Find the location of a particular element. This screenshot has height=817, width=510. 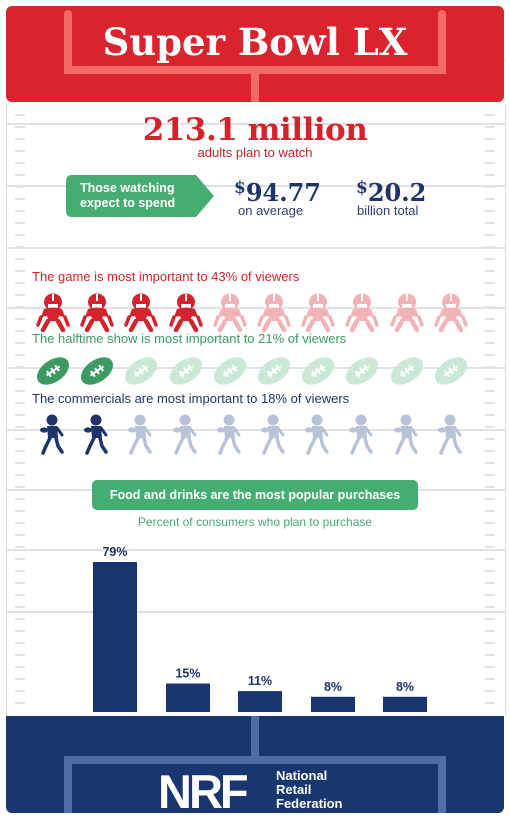

viewer-count: 213.1 million is located at coordinates (255, 130).